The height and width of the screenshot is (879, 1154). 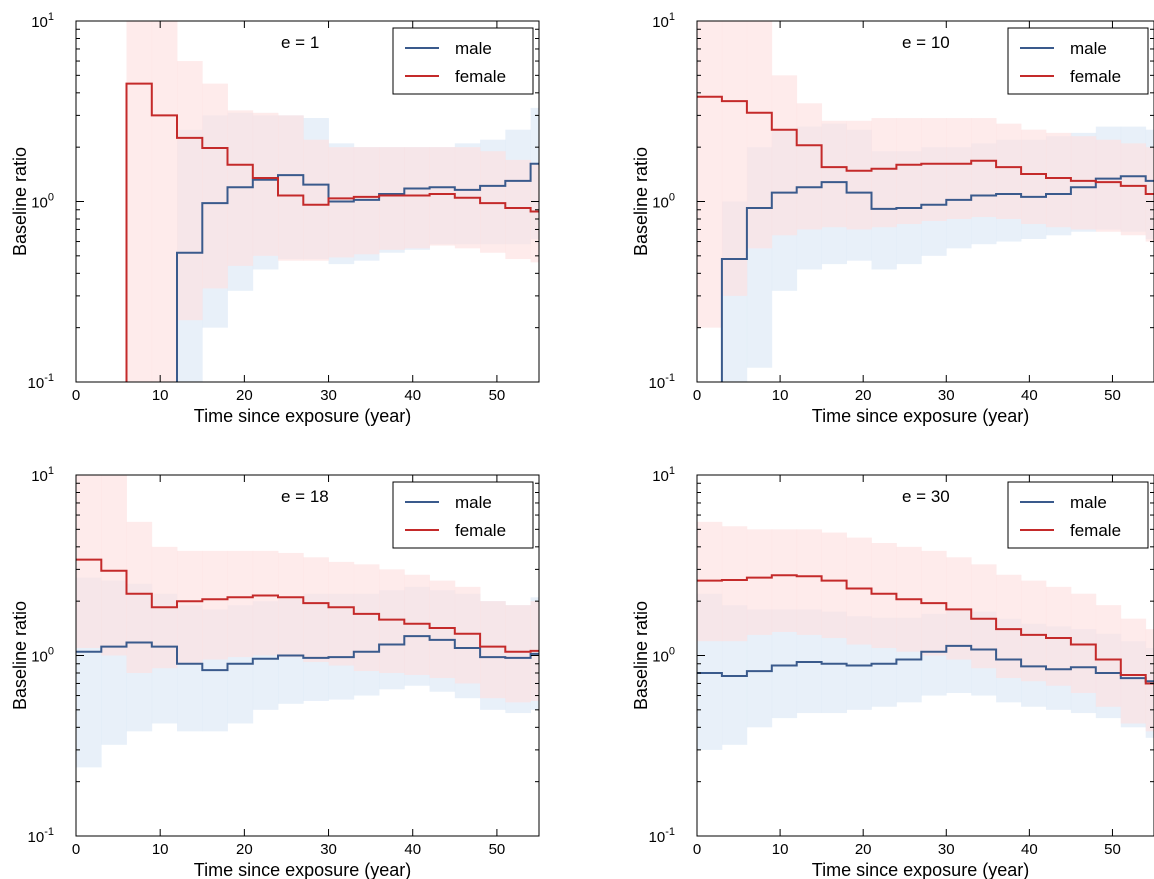 I want to click on panel-annotation: e = 30, so click(x=926, y=496).